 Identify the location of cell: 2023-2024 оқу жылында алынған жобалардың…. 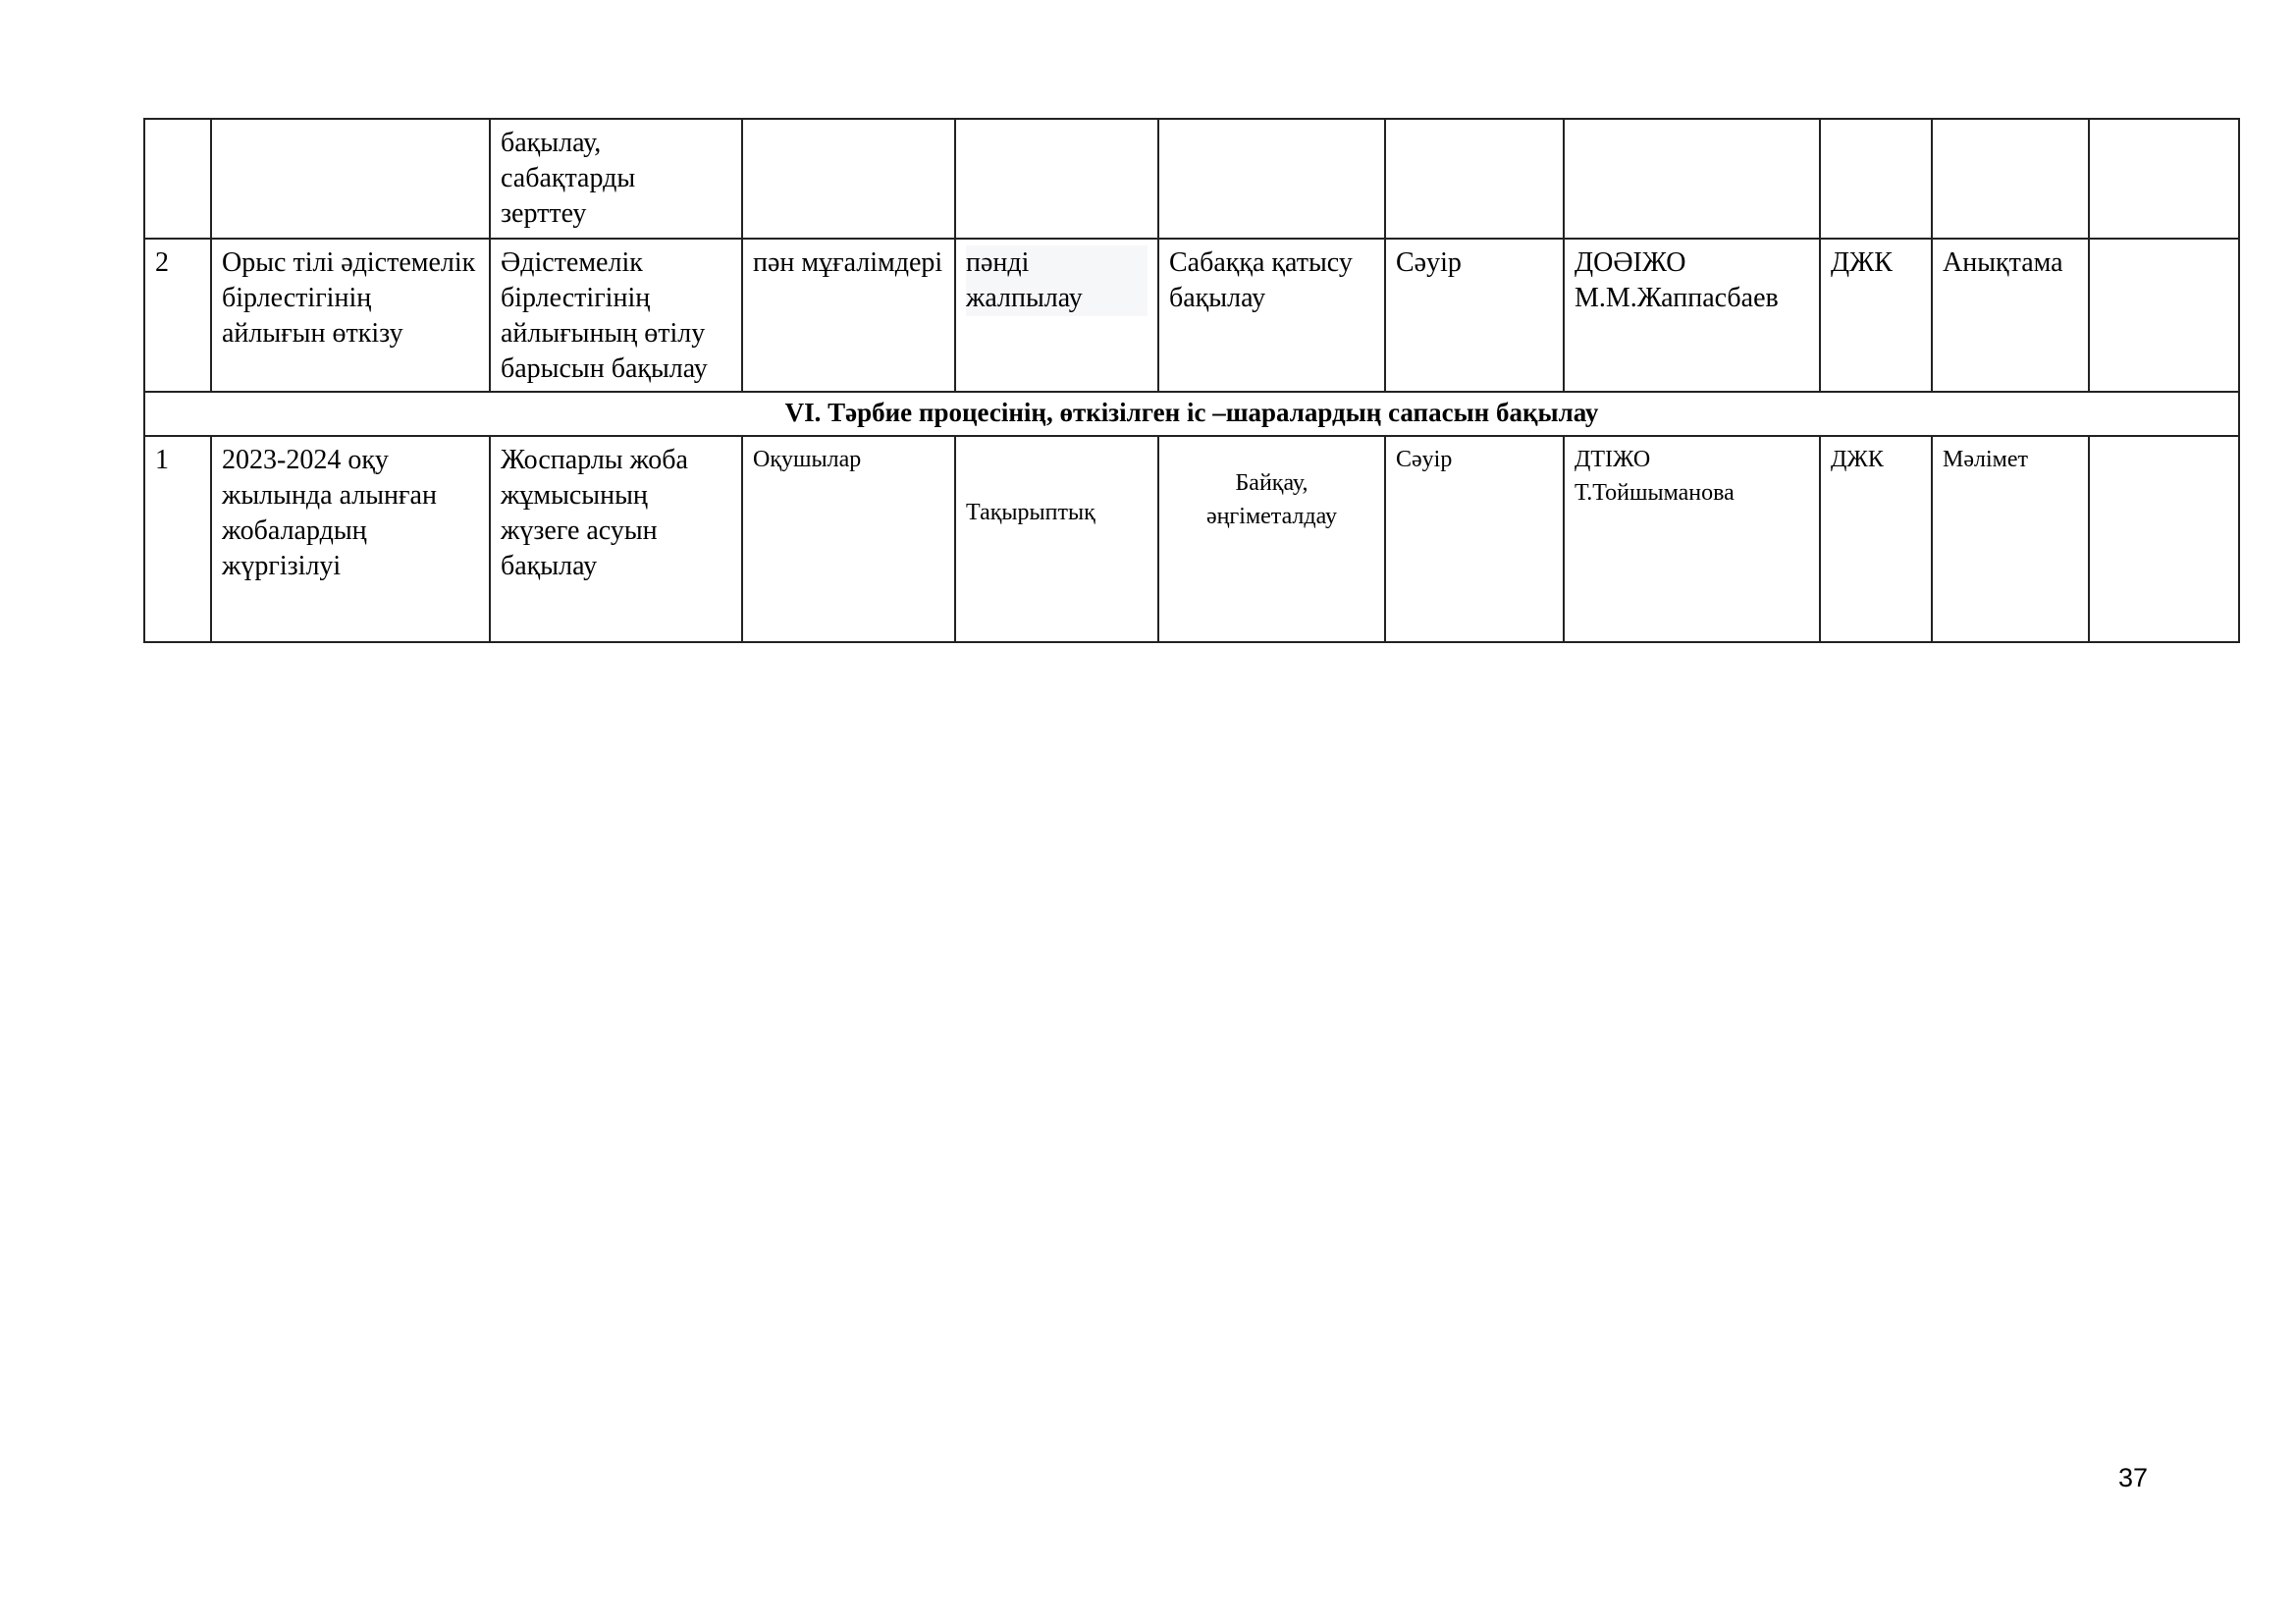
(350, 539).